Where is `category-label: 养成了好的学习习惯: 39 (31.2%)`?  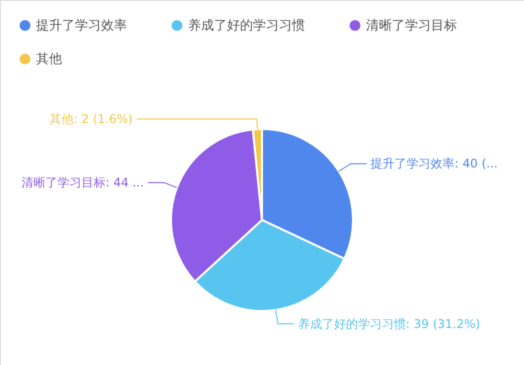 category-label: 养成了好的学习习惯: 39 (31.2%) is located at coordinates (389, 323).